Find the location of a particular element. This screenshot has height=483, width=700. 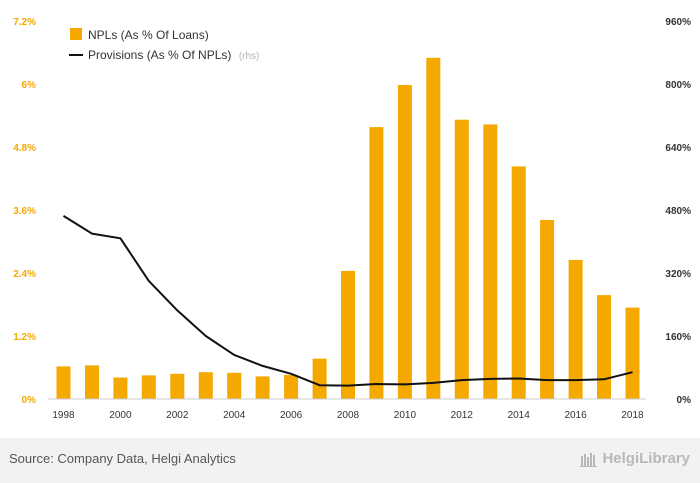

legend-rhs-note: (rhs) is located at coordinates (249, 56).